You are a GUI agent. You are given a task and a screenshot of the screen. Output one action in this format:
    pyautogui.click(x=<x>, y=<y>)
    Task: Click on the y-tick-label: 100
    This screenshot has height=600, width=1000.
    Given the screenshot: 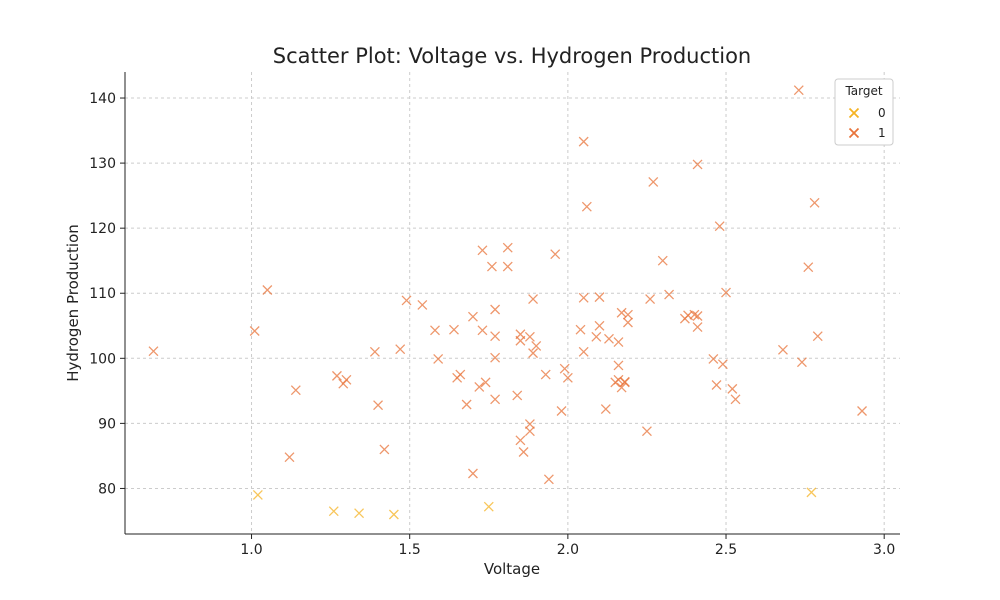 What is the action you would take?
    pyautogui.click(x=102, y=359)
    